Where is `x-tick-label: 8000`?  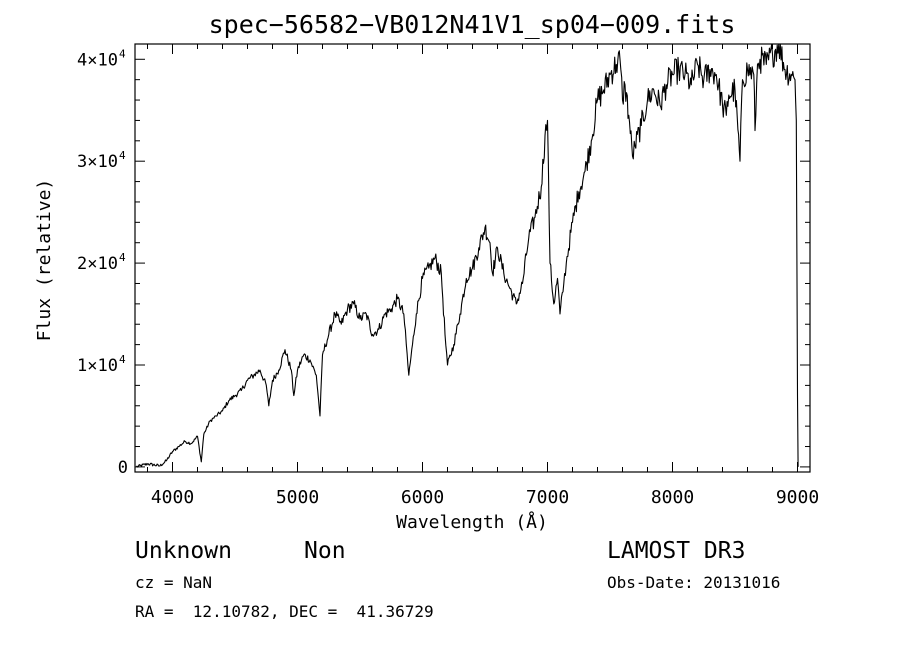
x-tick-label: 8000 is located at coordinates (672, 497).